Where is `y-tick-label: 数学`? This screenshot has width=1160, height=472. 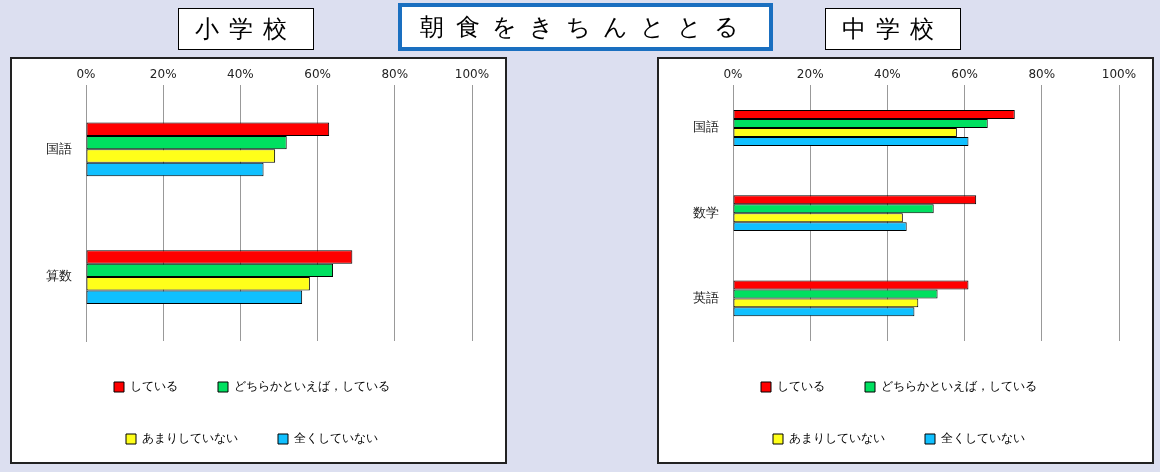 y-tick-label: 数学 is located at coordinates (706, 212).